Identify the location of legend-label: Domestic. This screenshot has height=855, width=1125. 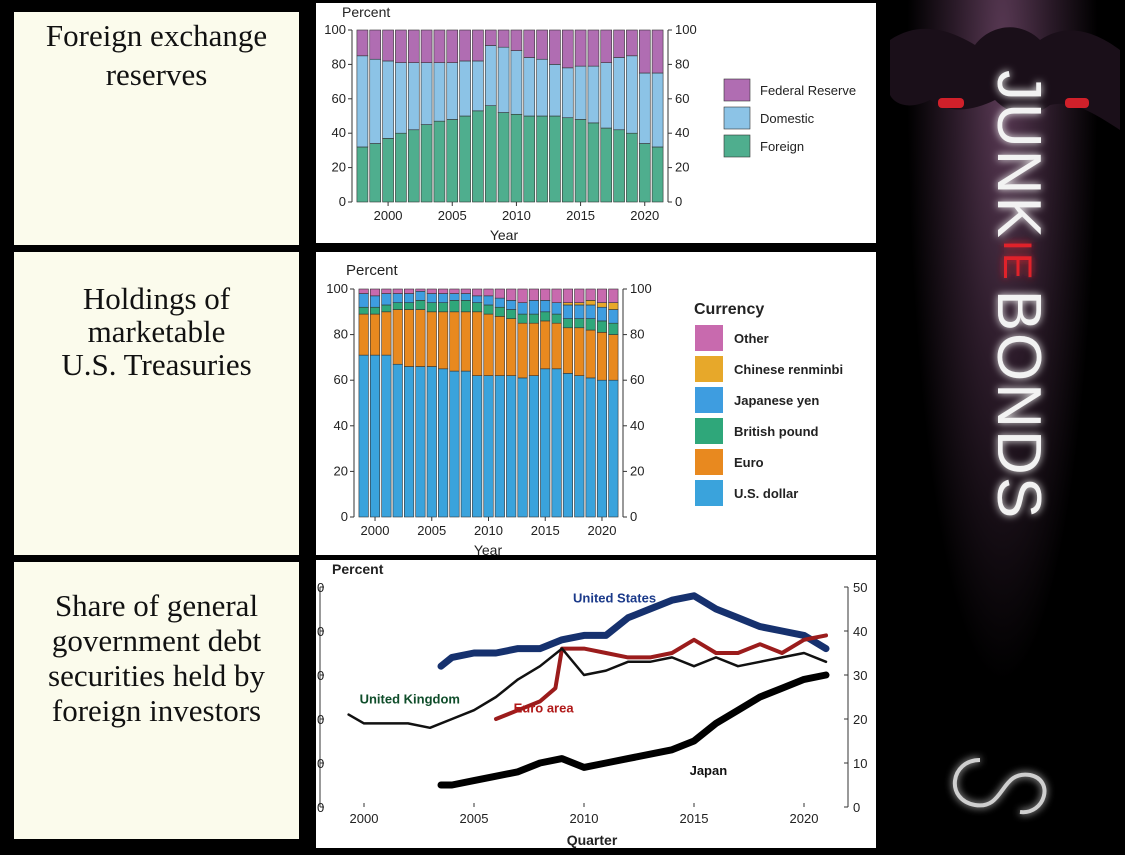
(787, 118).